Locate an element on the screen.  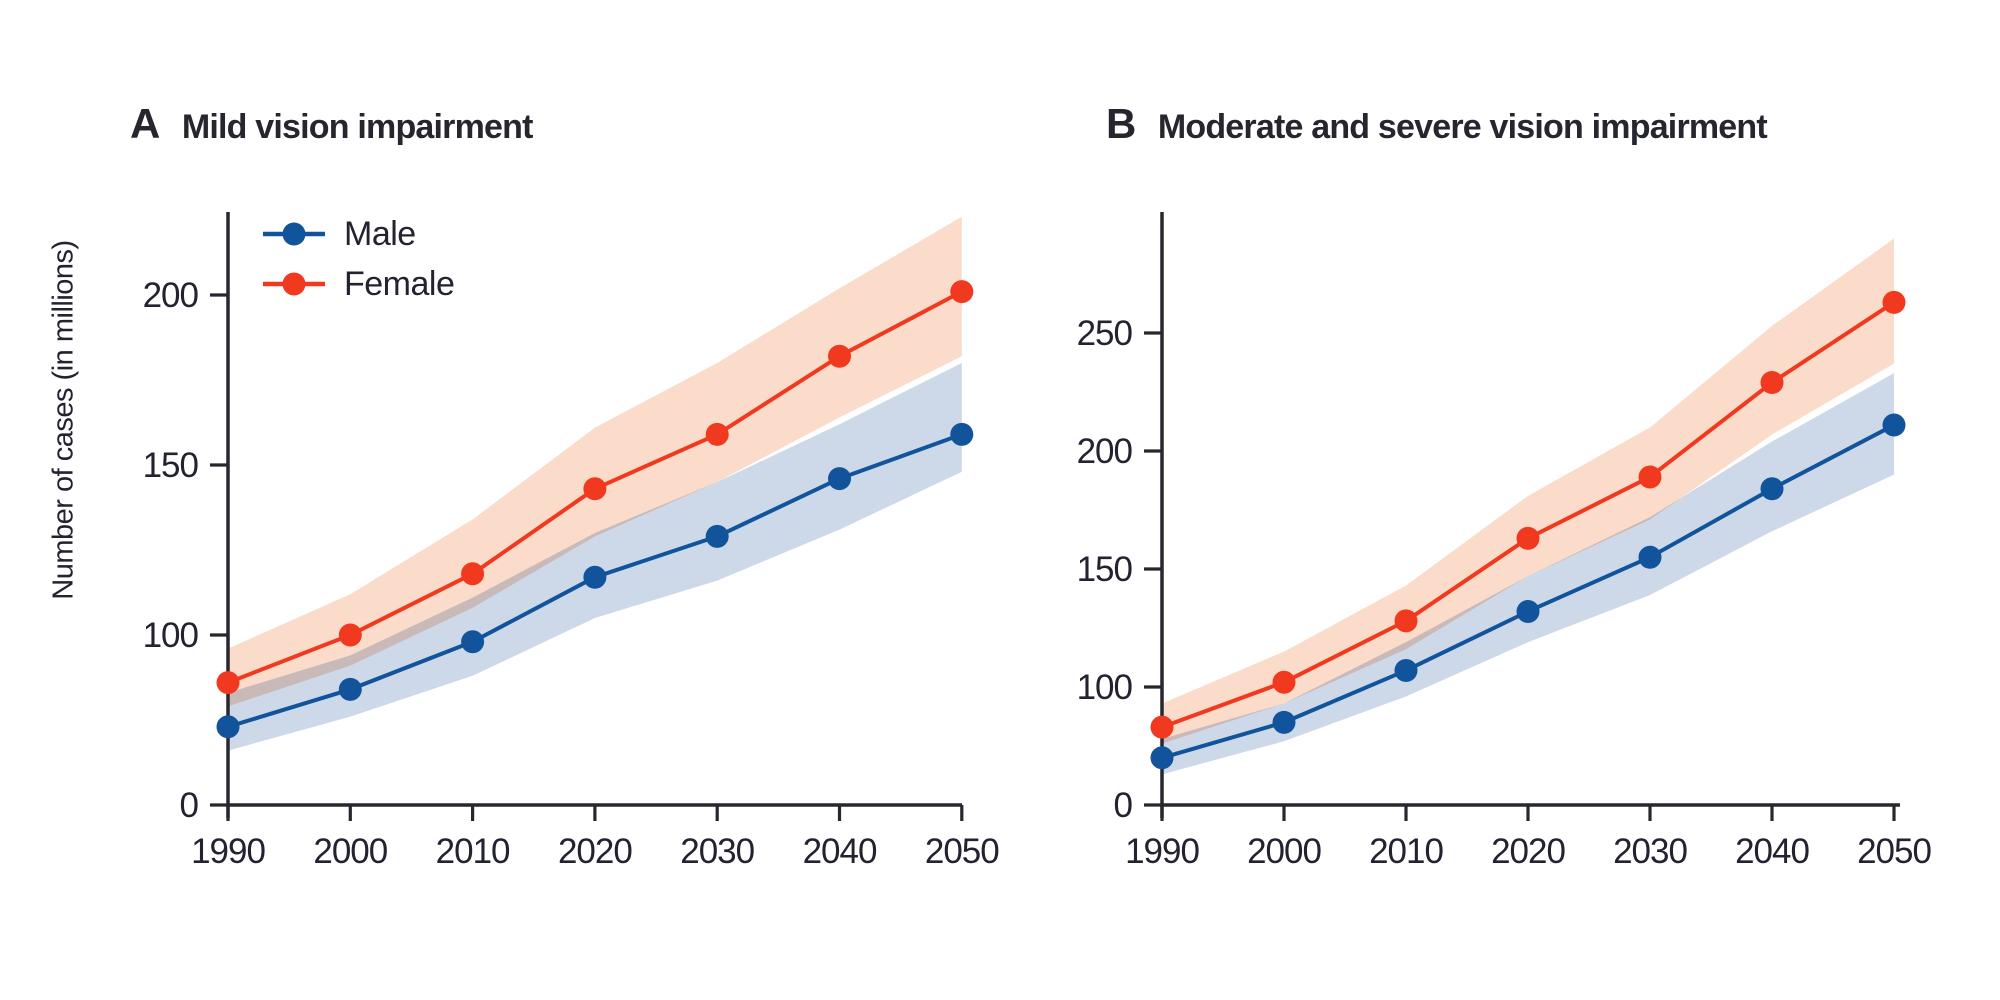
panel-a-title: A Mild vision impairment is located at coordinates (331, 124).